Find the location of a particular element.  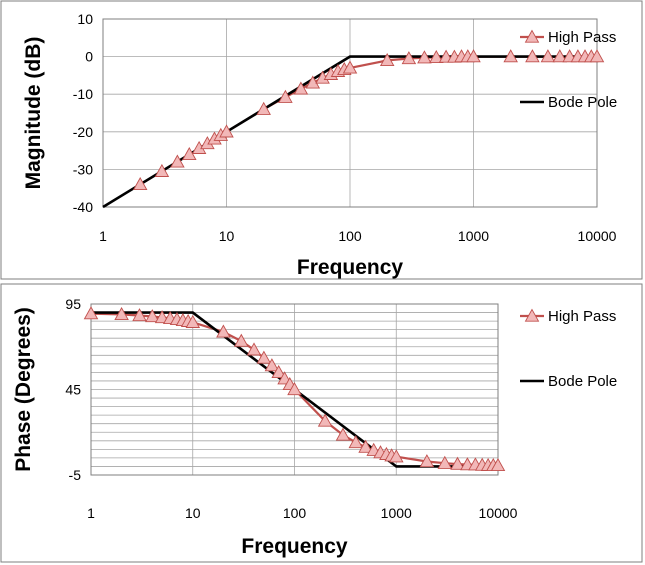

magnitude-y-tick-label: -30 is located at coordinates (83, 169).